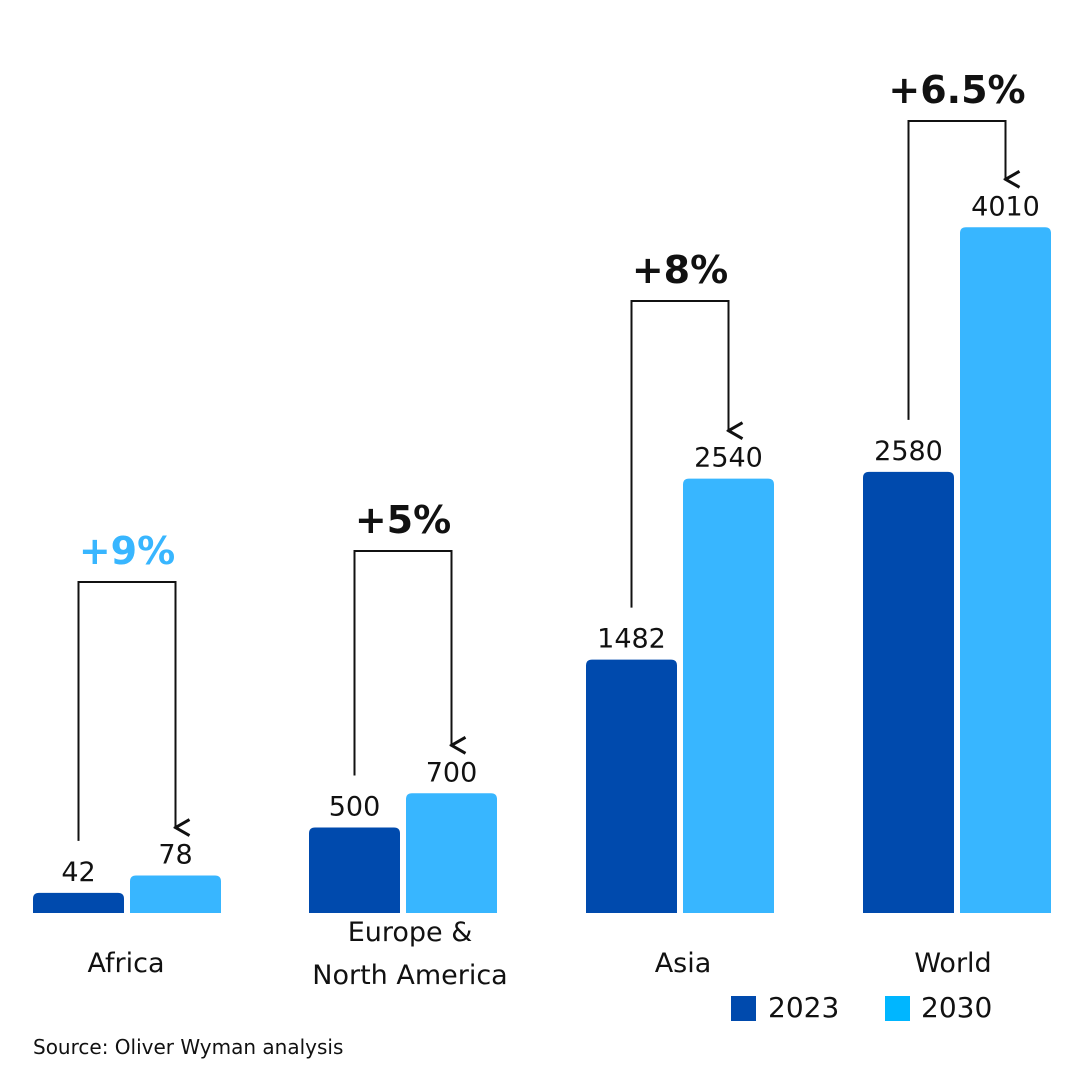 The image size is (1080, 1080). Describe the element at coordinates (78, 872) in the screenshot. I see `value-label-2023-0: 42` at that location.